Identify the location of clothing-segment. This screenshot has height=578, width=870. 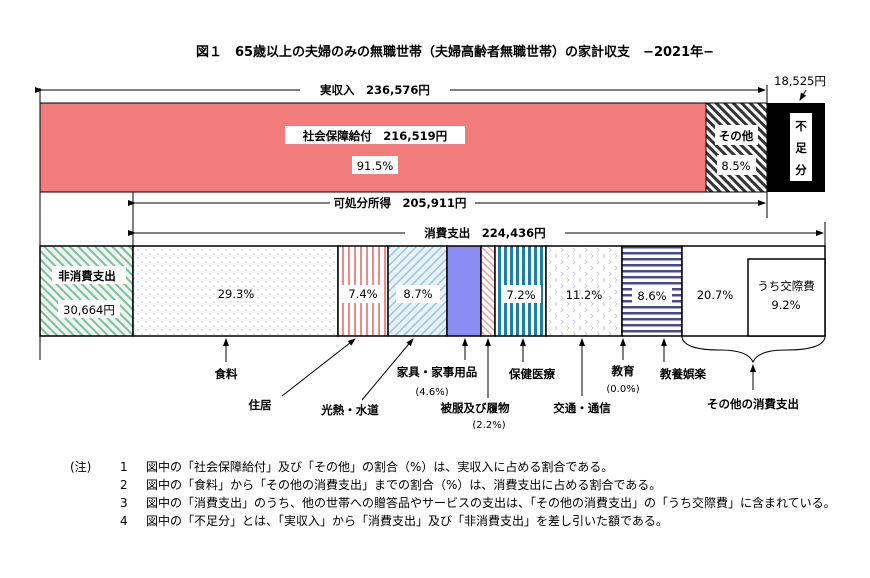
(488, 291).